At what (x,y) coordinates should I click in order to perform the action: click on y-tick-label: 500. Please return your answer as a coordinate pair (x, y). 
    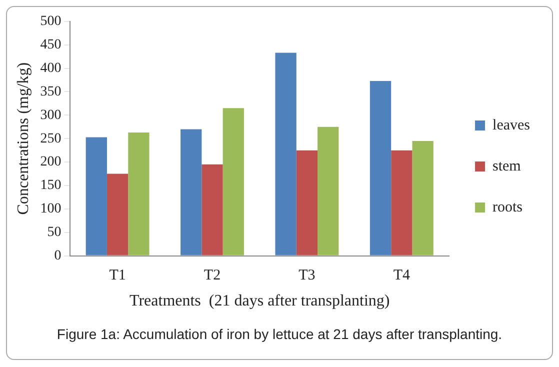
    Looking at the image, I should click on (51, 22).